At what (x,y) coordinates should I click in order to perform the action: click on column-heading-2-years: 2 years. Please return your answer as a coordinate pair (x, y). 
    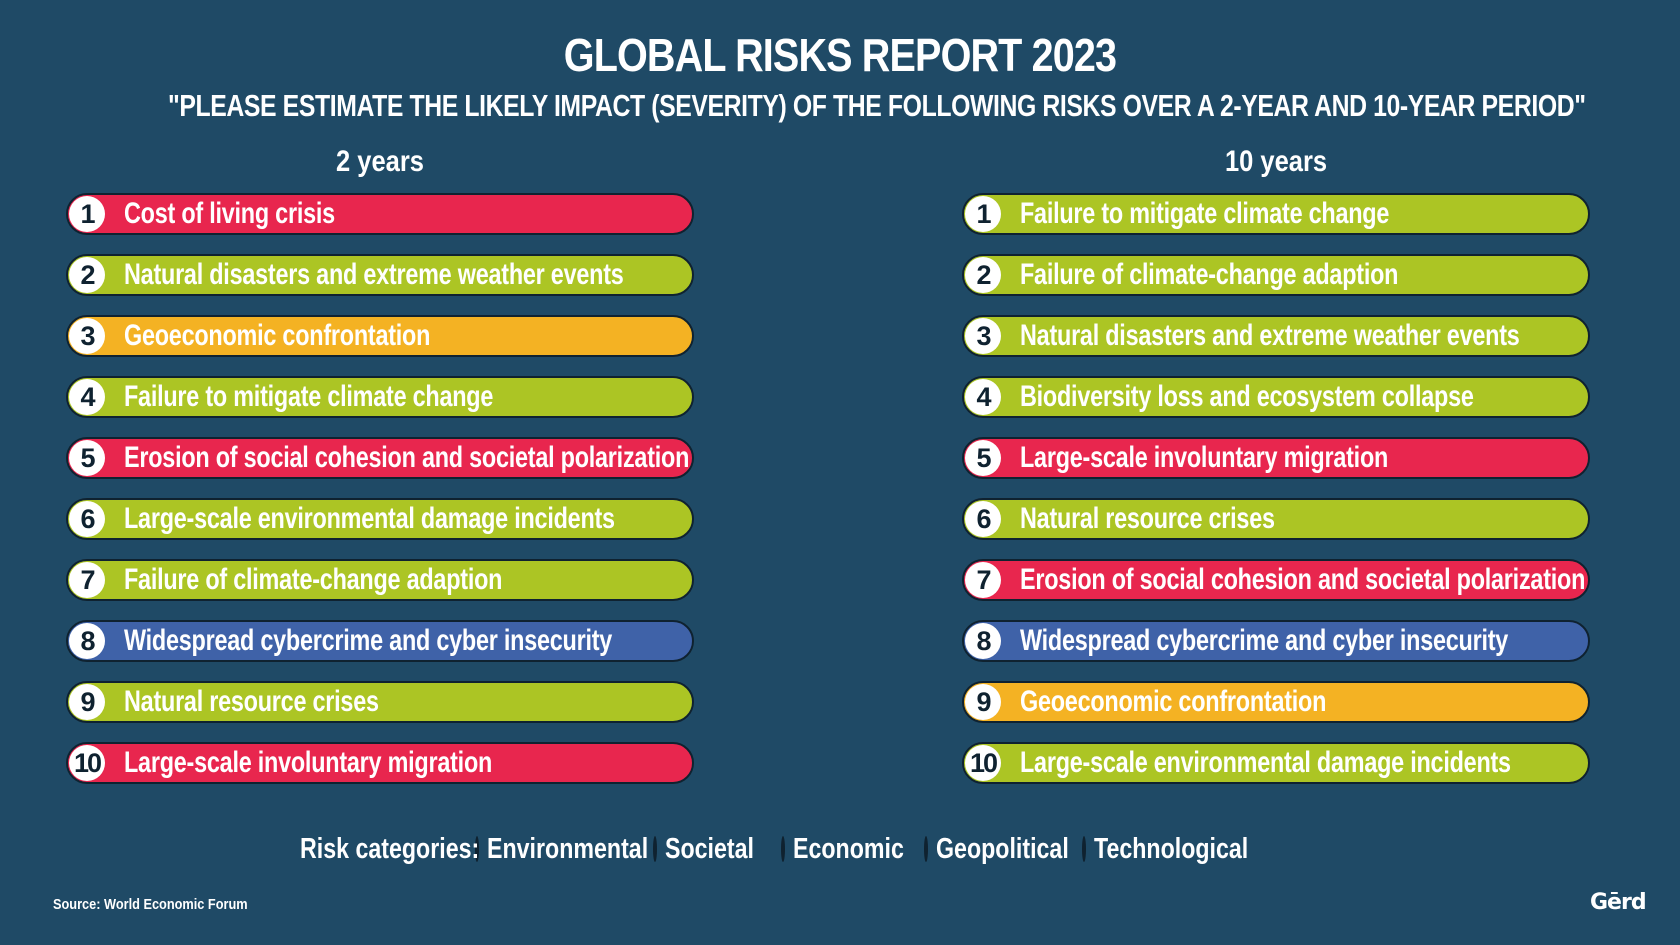
    Looking at the image, I should click on (380, 161).